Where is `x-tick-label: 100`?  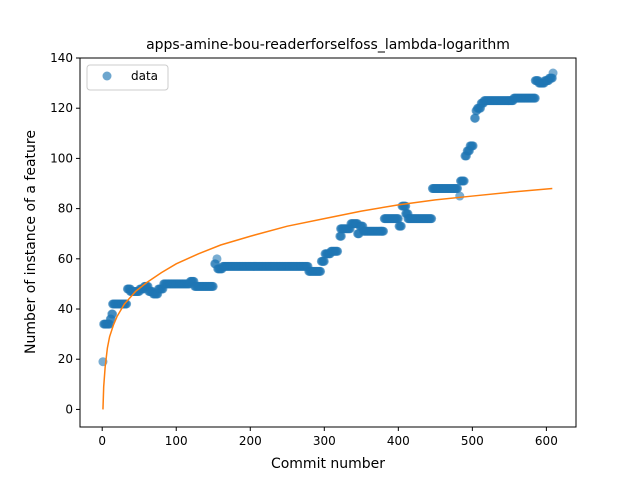 x-tick-label: 100 is located at coordinates (176, 441).